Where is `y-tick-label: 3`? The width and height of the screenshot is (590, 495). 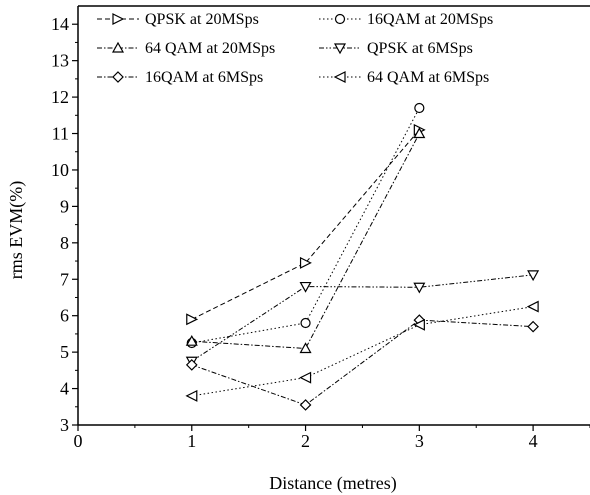
y-tick-label: 3 is located at coordinates (64, 425).